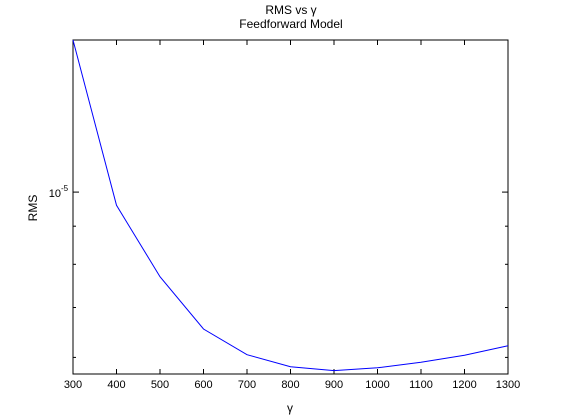 This screenshot has width=561, height=420. What do you see at coordinates (55, 194) in the screenshot?
I see `y-tick-label-base: 10` at bounding box center [55, 194].